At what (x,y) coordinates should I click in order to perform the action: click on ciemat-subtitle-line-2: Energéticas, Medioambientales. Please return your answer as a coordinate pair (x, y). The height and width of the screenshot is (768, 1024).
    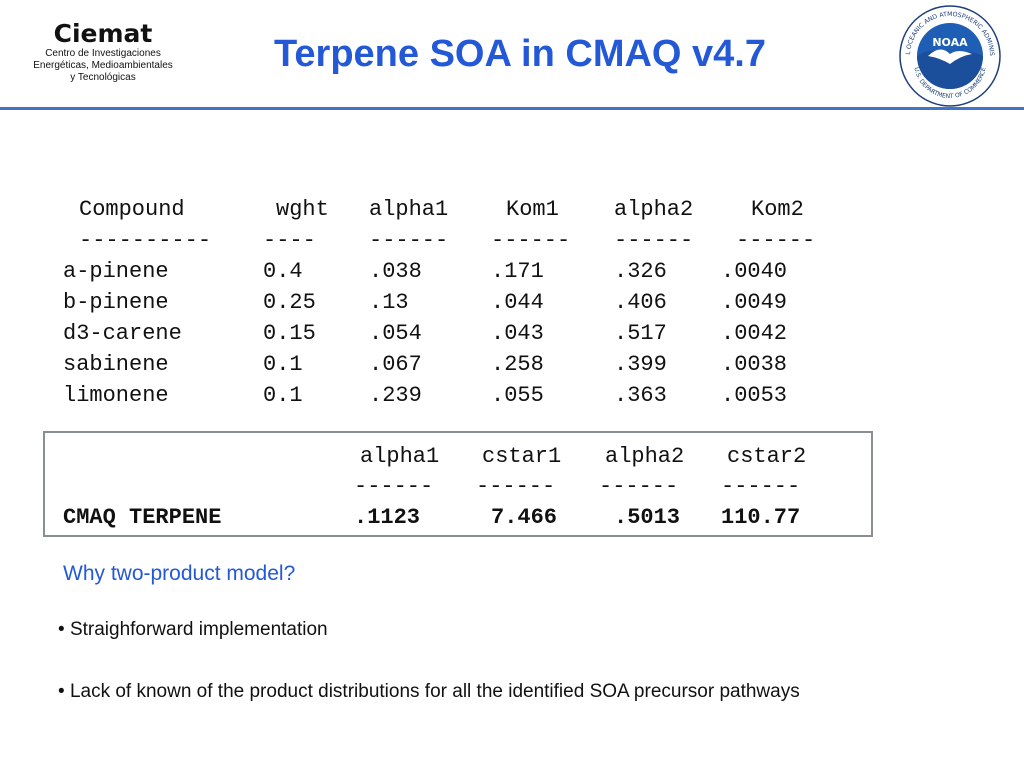
    Looking at the image, I should click on (103, 65).